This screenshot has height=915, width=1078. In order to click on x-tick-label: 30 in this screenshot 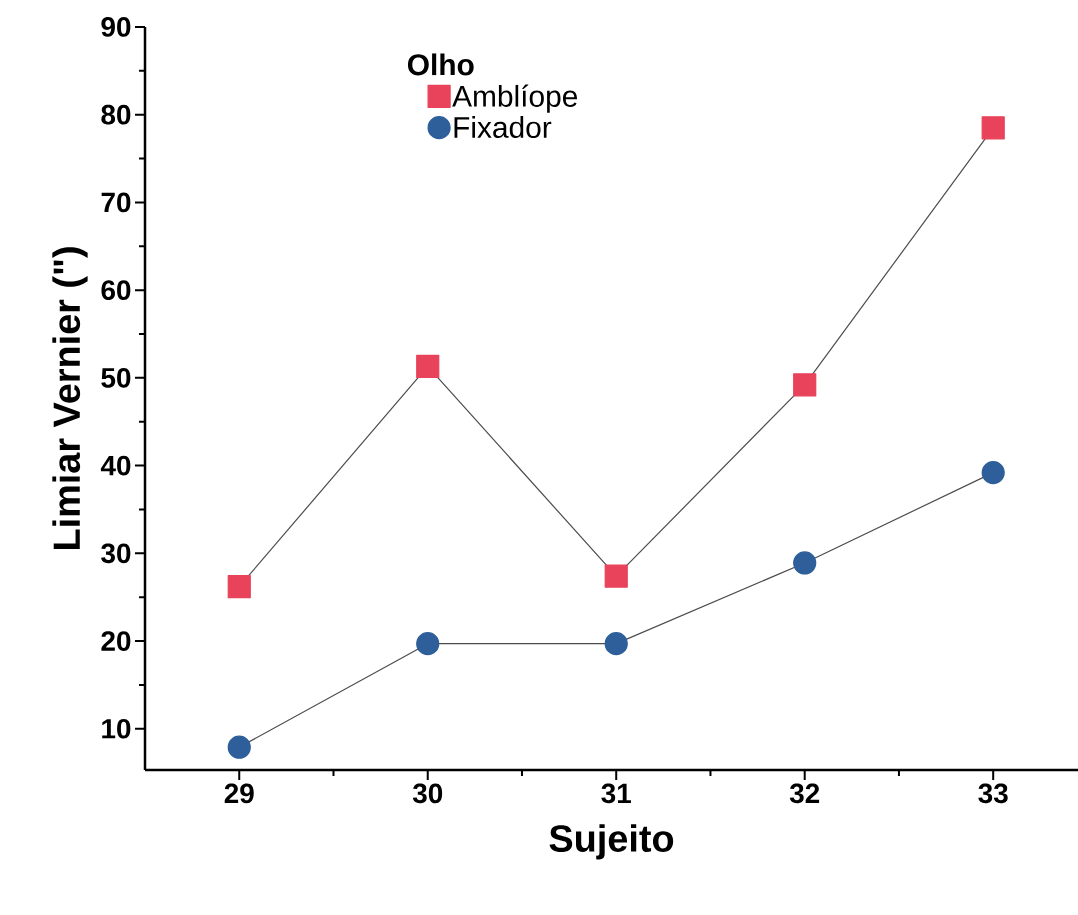, I will do `click(427, 793)`.